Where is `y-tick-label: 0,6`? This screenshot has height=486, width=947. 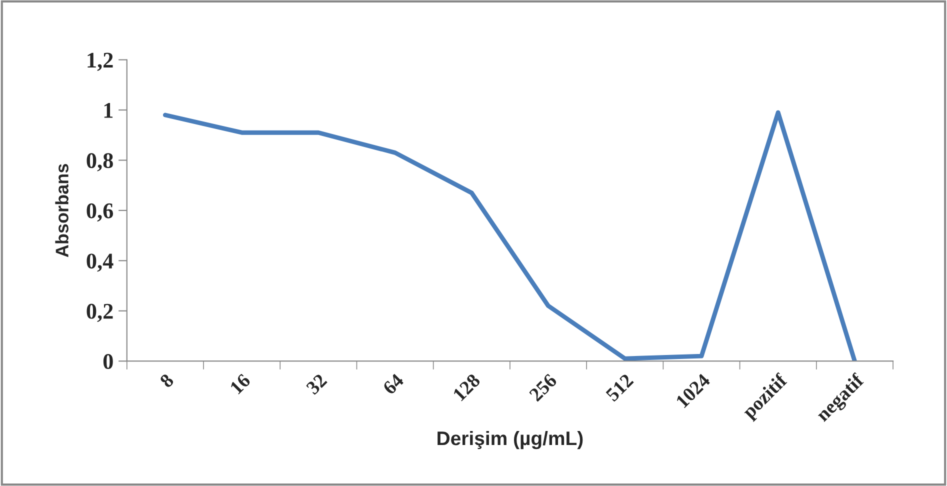 y-tick-label: 0,6 is located at coordinates (100, 212).